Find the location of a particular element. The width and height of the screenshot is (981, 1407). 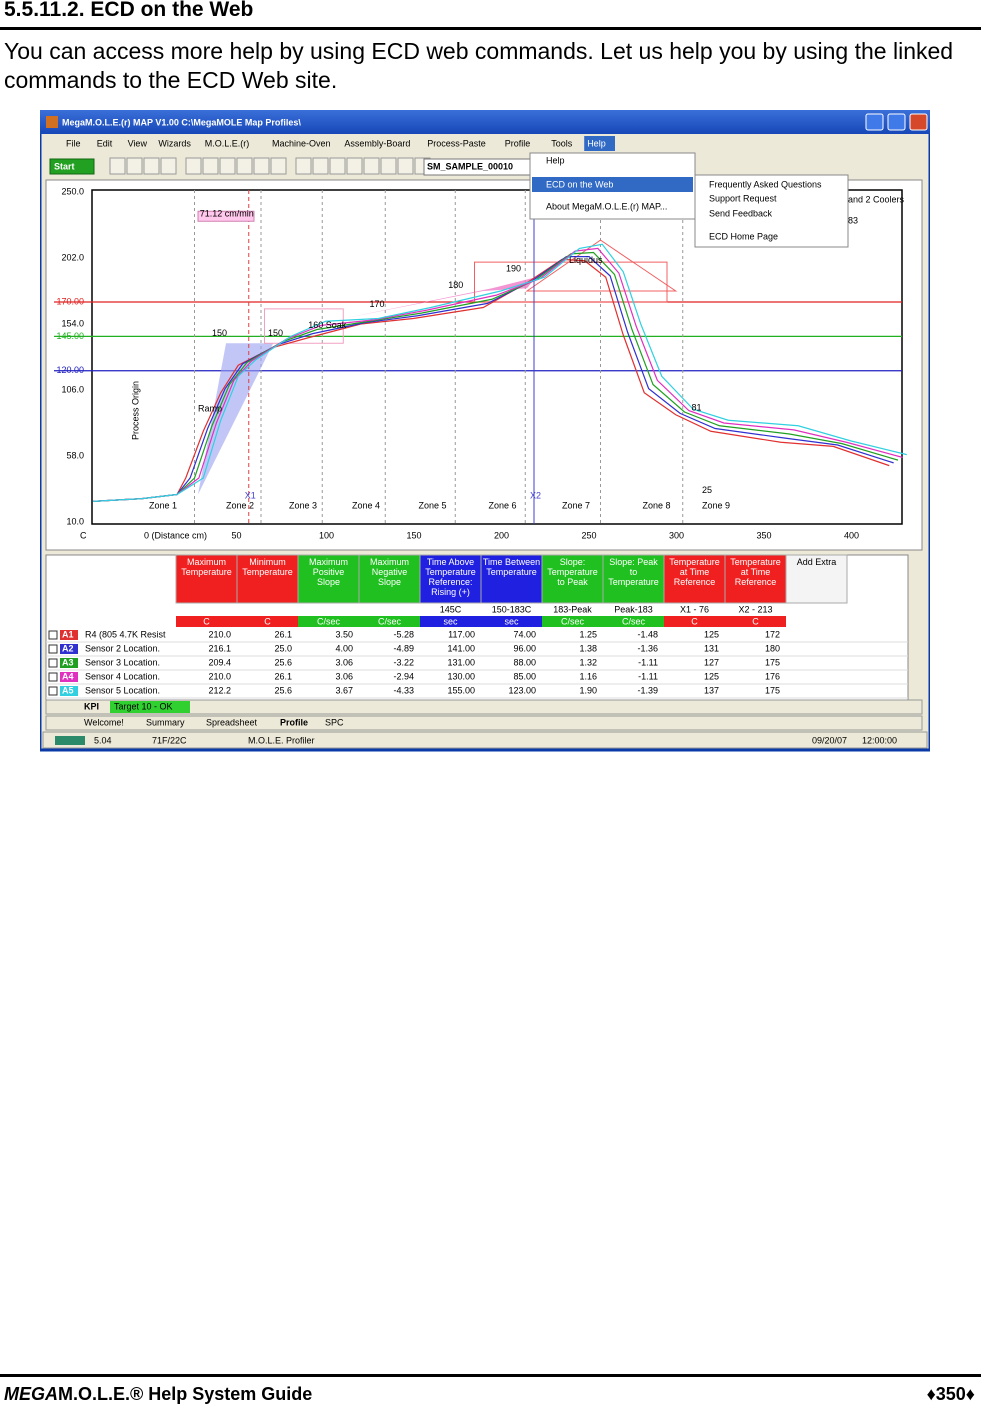

ref-text: 145C is located at coordinates (451, 609).